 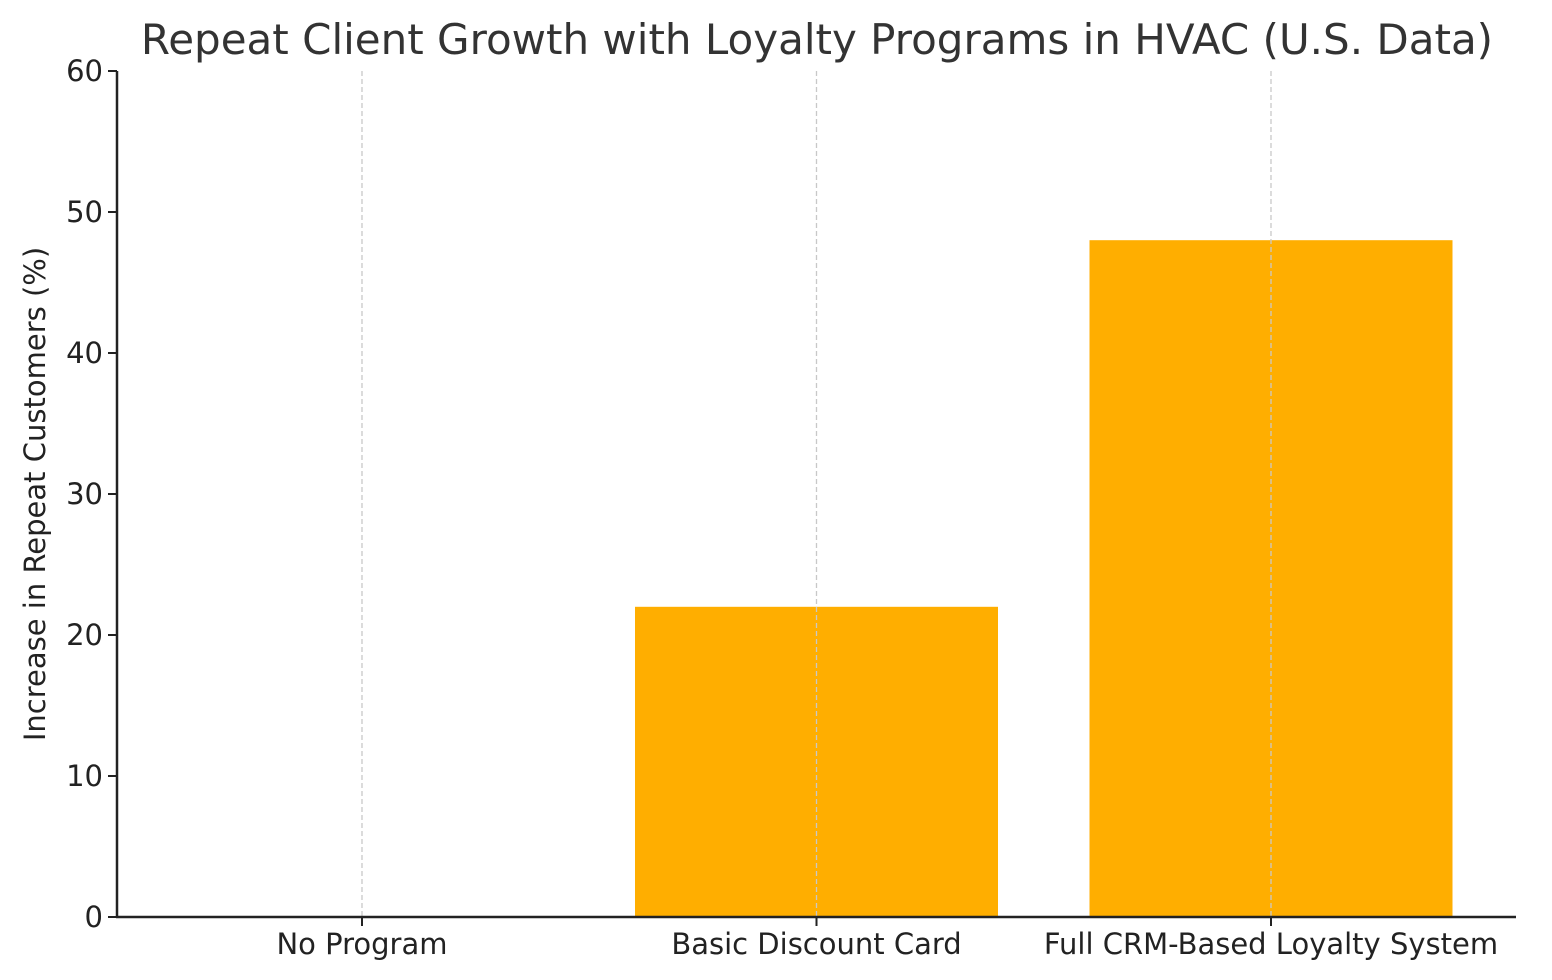 I want to click on y-tick-label-2: 20, so click(x=84, y=635).